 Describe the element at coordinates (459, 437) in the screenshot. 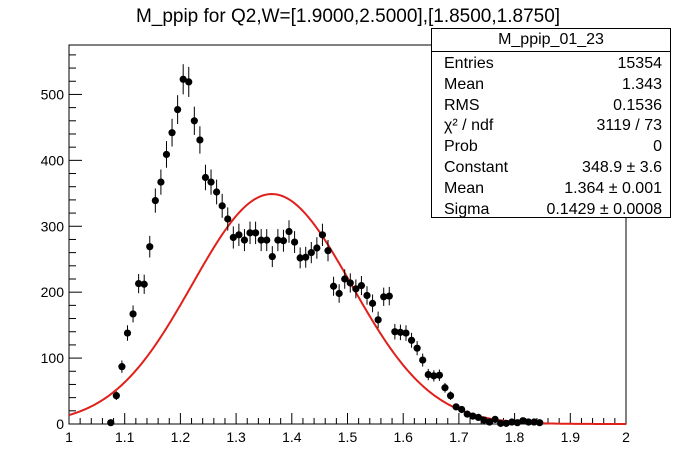

I see `x-tick-label: 1.7` at that location.